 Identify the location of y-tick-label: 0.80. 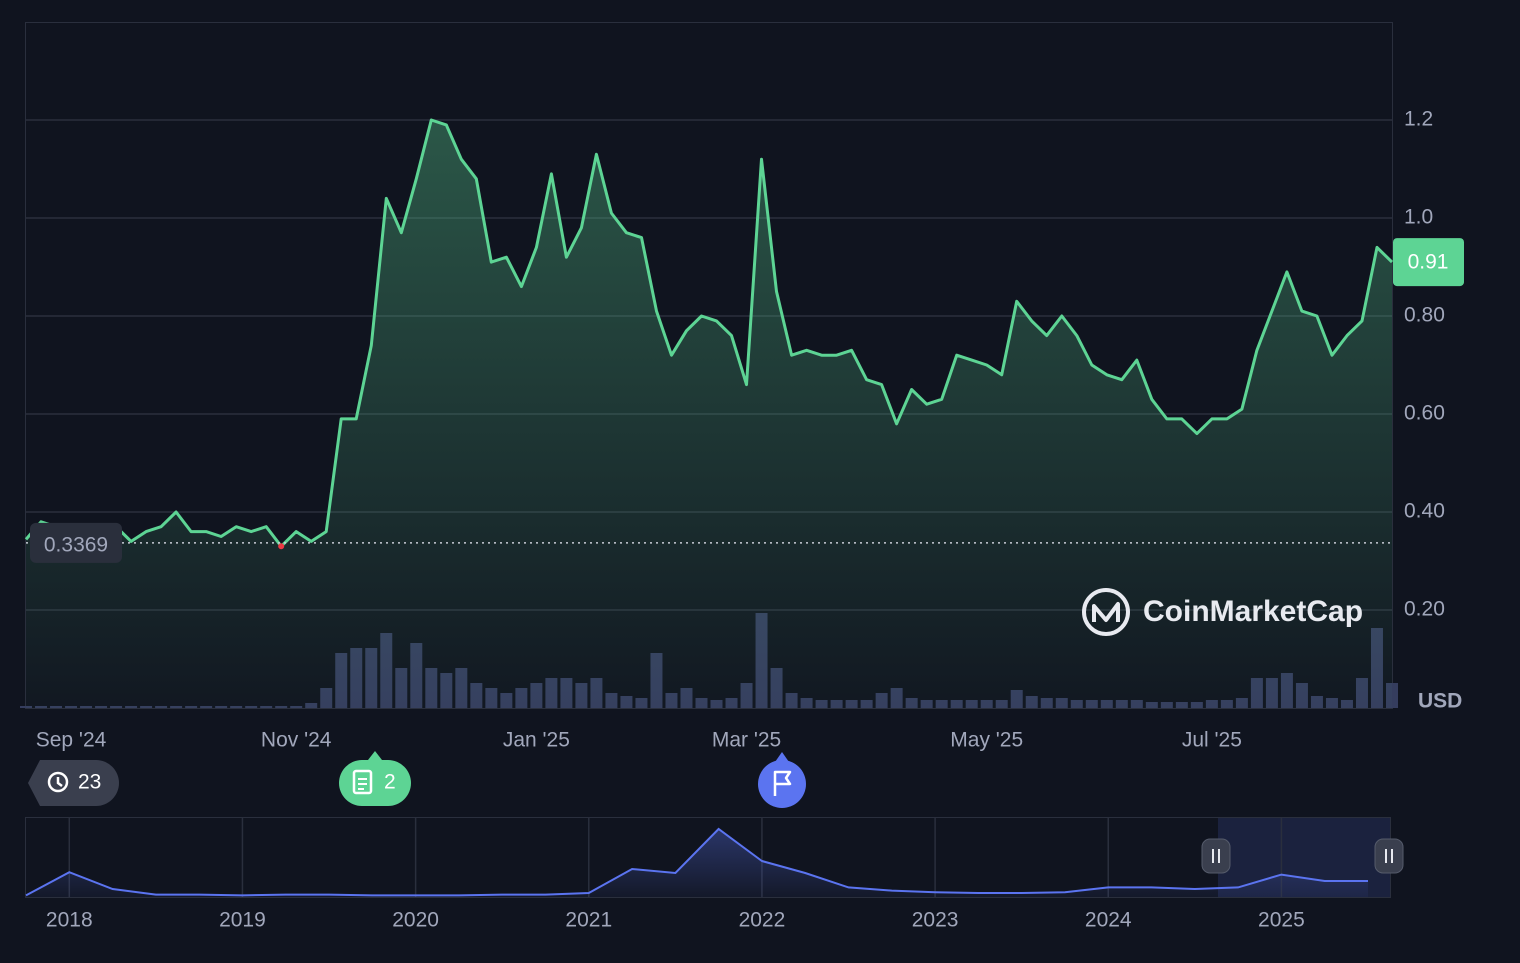
(1424, 315).